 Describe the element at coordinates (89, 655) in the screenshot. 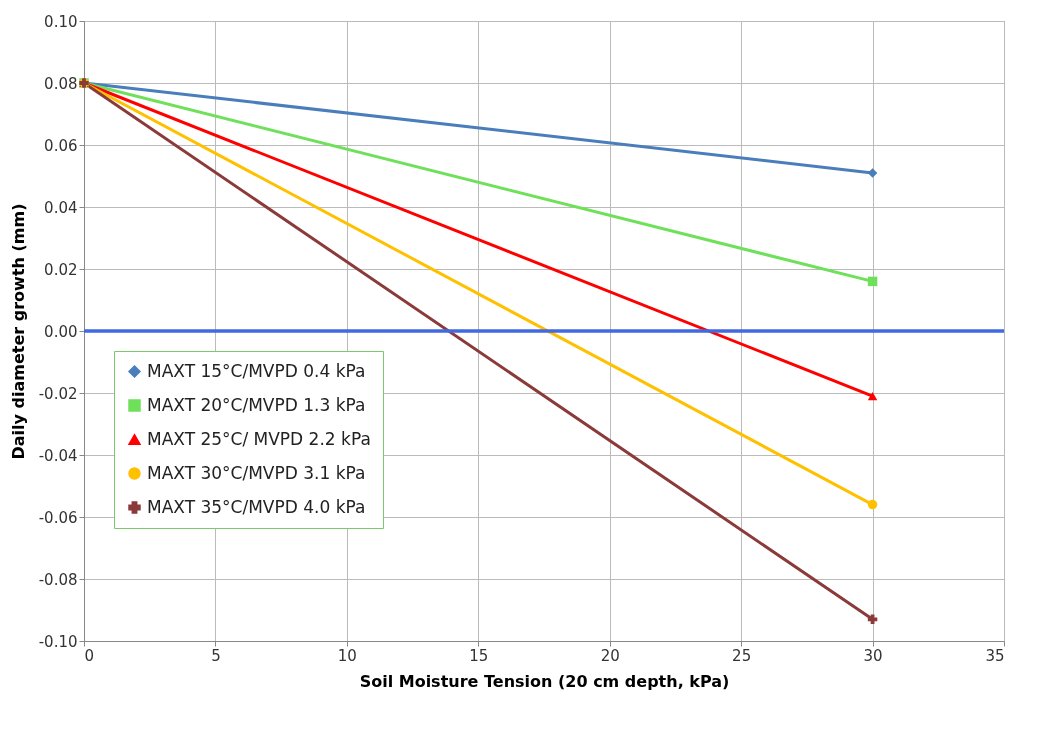

I see `x-tick-label: 0` at that location.